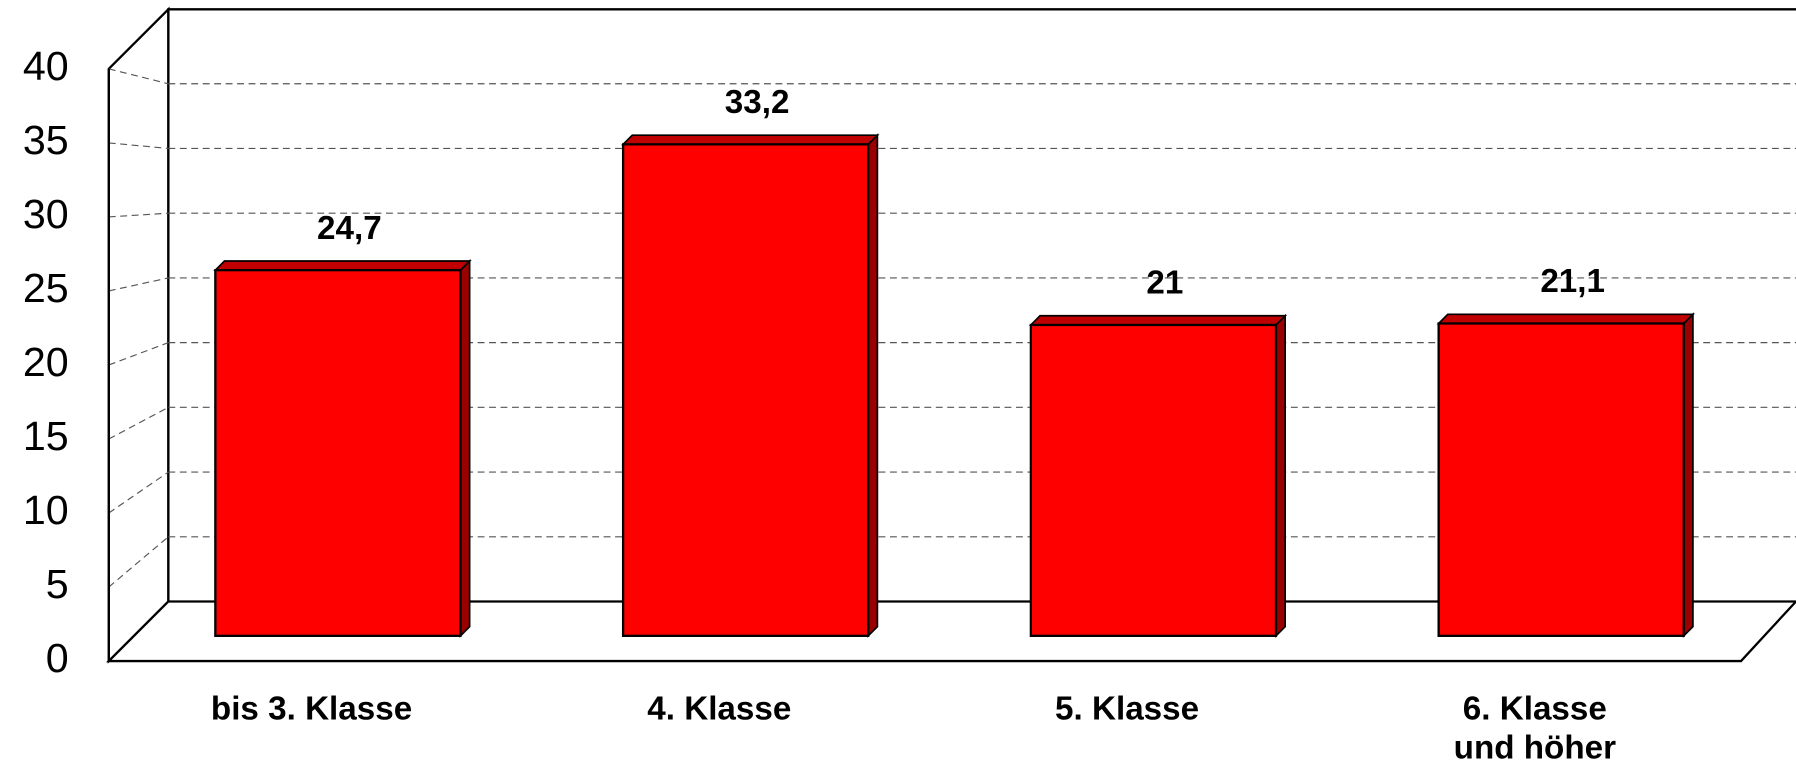 Image resolution: width=1796 pixels, height=770 pixels. I want to click on y-tick-label: 5, so click(57, 584).